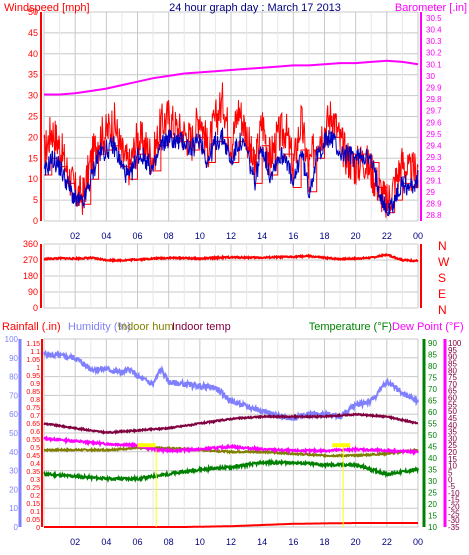  I want to click on rainfall-y-tick-label: 0.9, so click(35, 384).